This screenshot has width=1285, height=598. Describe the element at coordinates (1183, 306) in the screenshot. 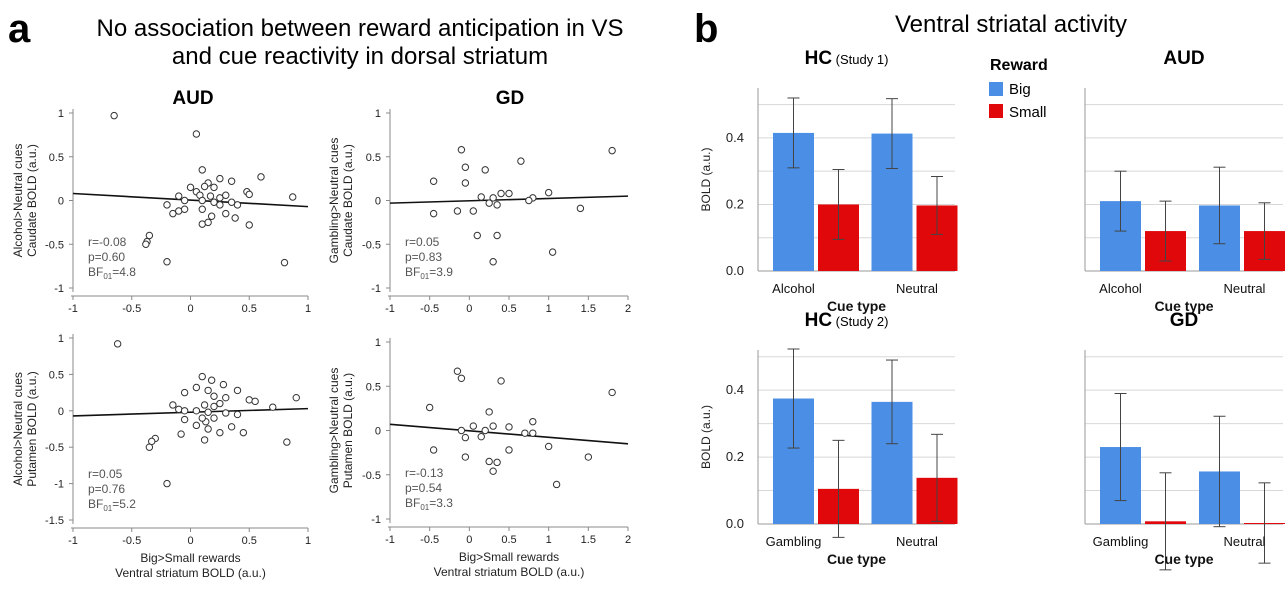

I see `x-axis-label: Cue type` at that location.